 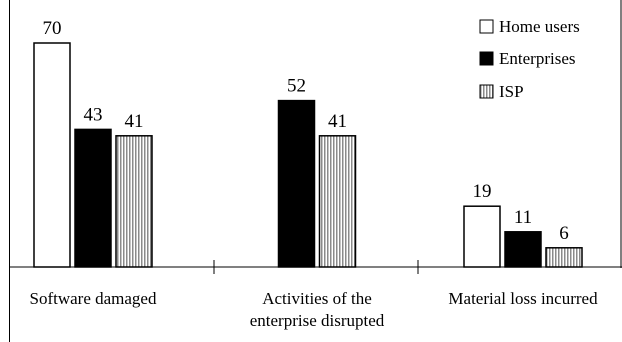 I want to click on legend-label-isp: ISP, so click(x=511, y=91).